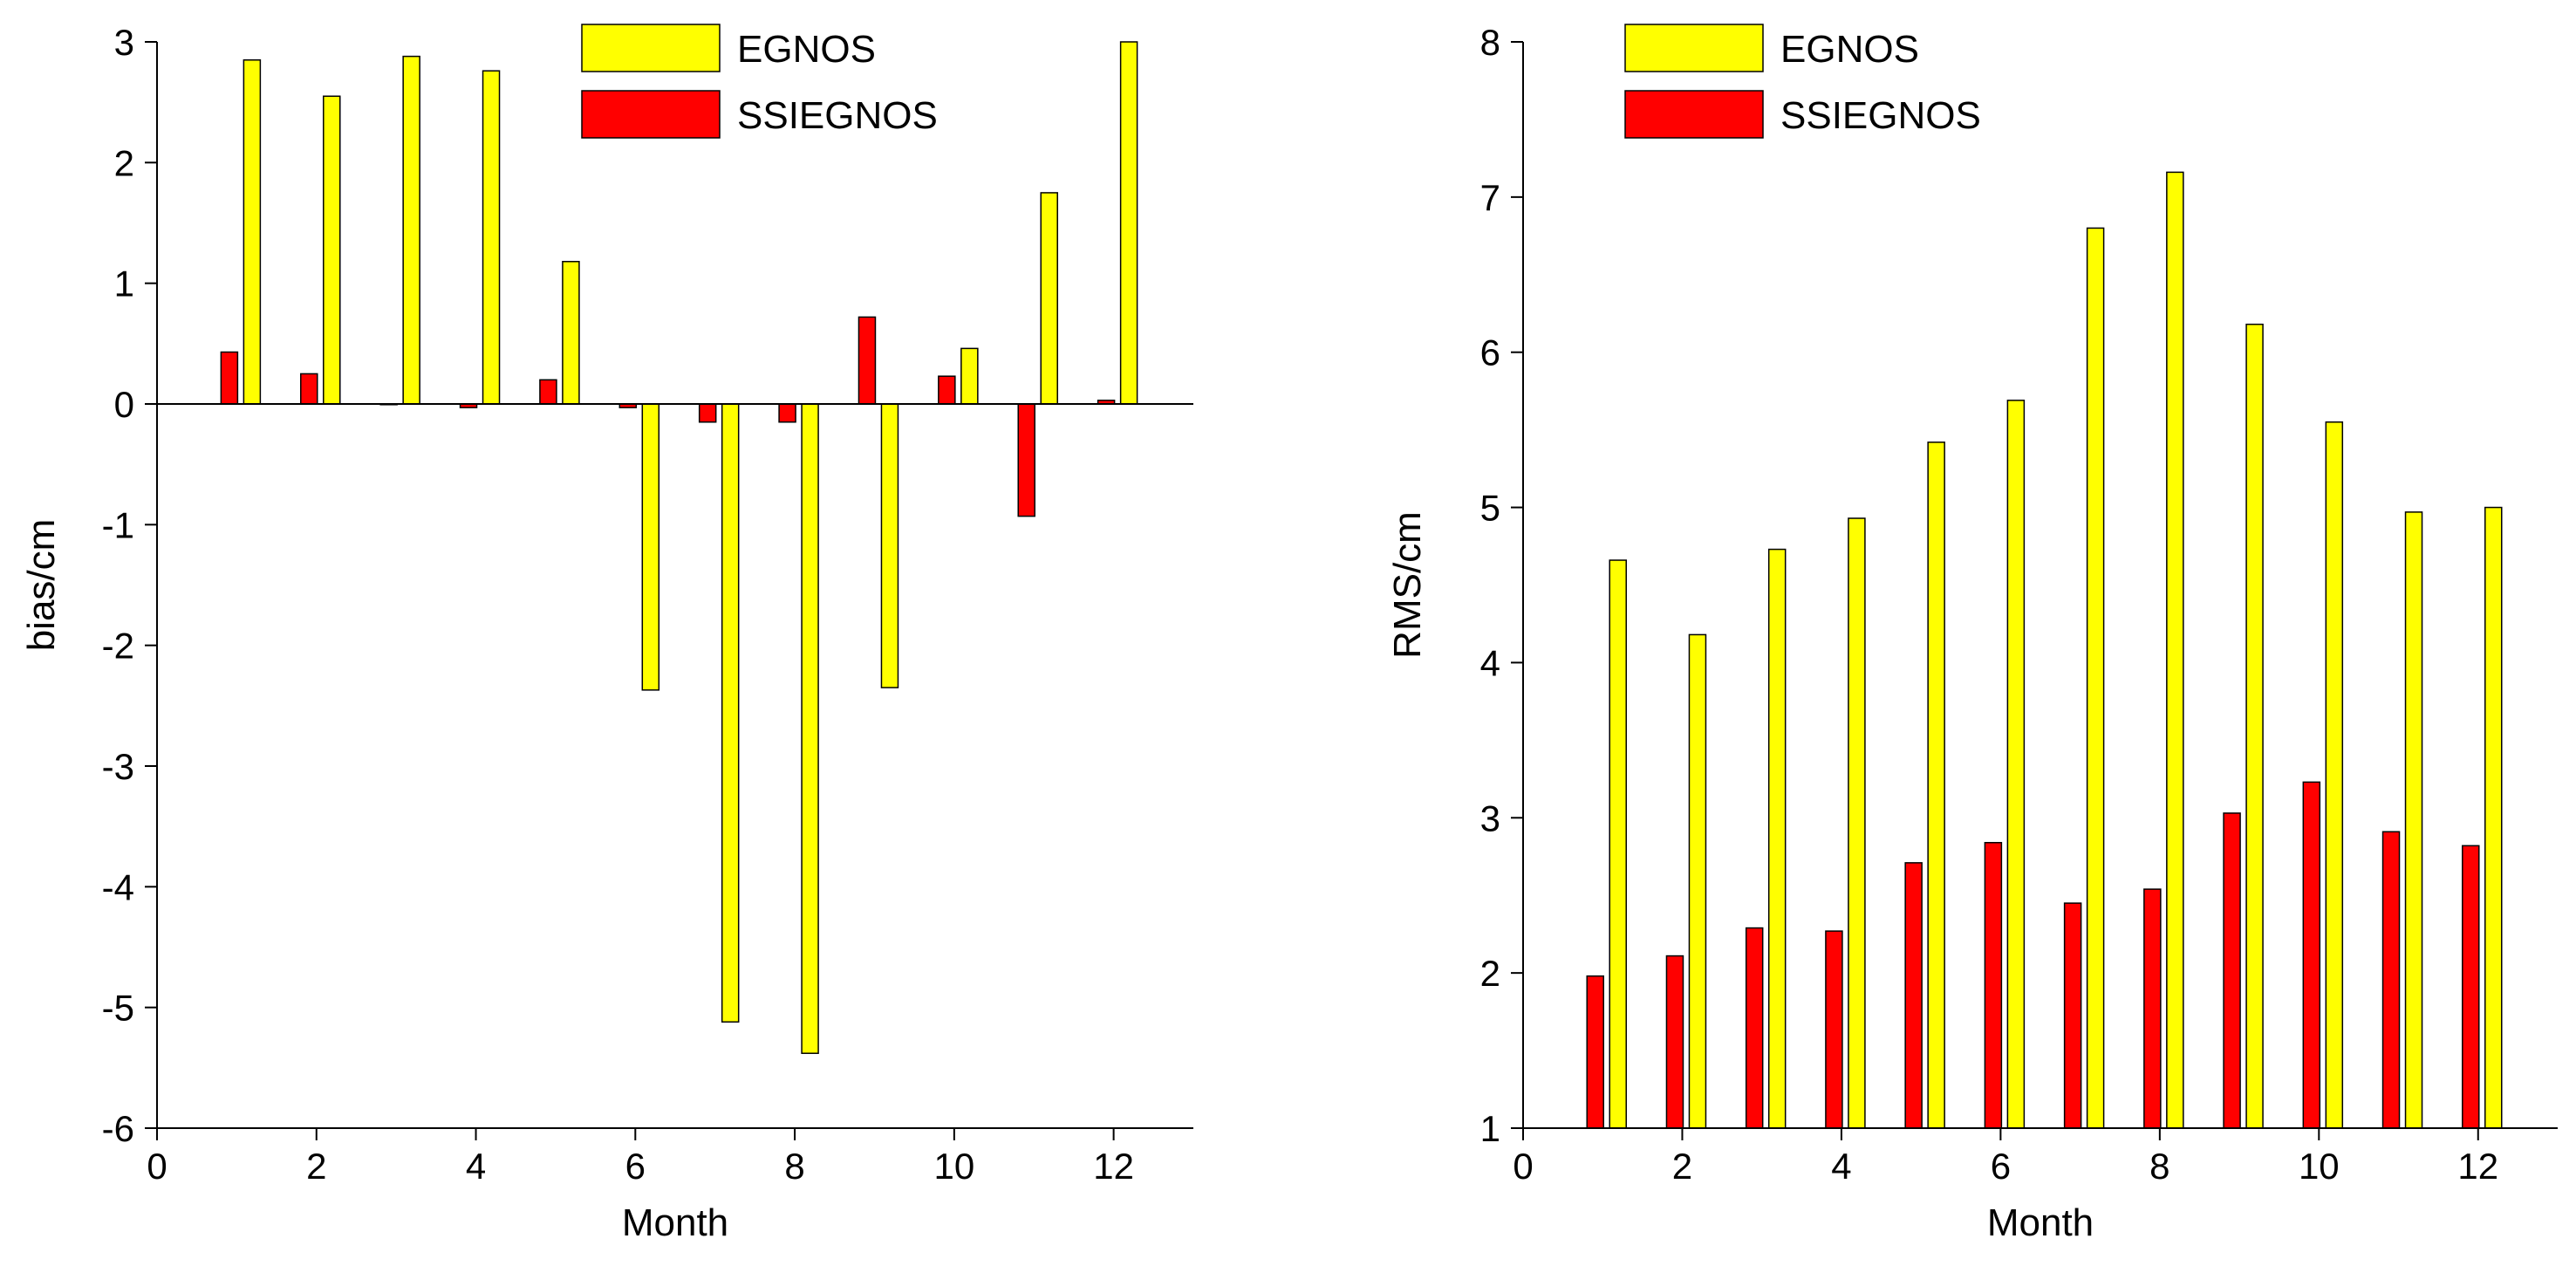 This screenshot has width=2576, height=1266. Describe the element at coordinates (1802, 81) in the screenshot. I see `rms-legend: EGNOS SSIEGNOS` at that location.